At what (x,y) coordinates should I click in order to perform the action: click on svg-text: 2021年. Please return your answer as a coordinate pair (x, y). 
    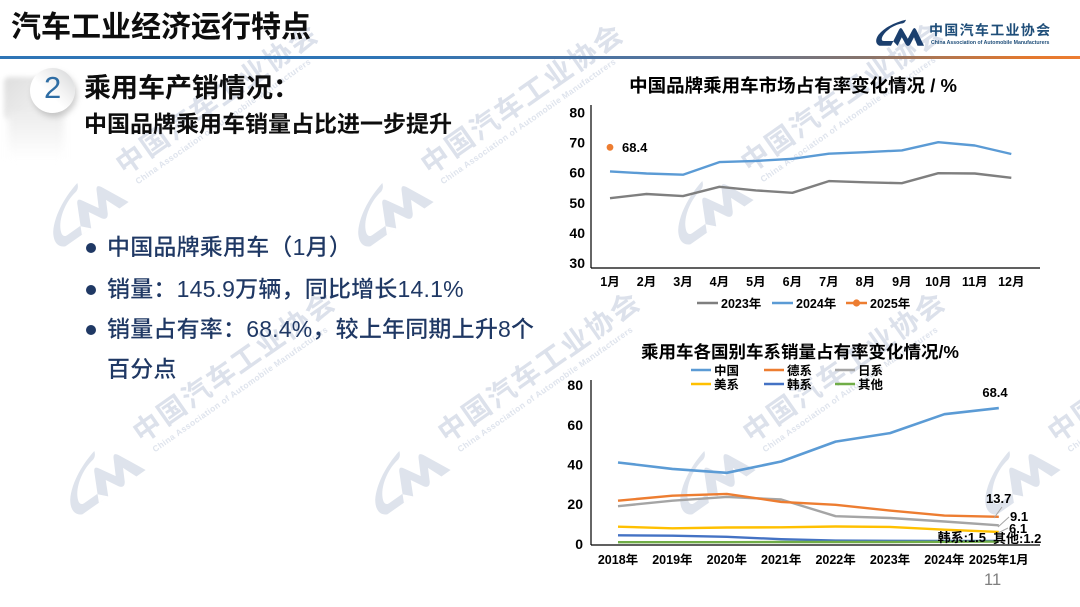
    Looking at the image, I should click on (781, 560).